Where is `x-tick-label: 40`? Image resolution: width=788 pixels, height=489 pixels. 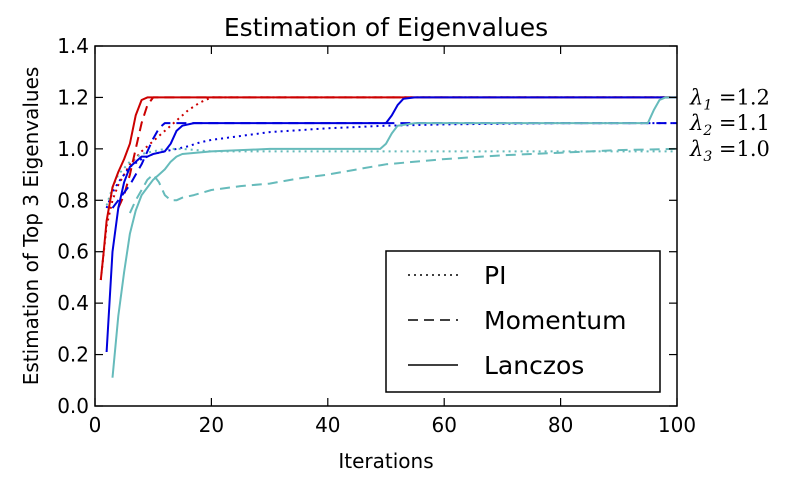
x-tick-label: 40 is located at coordinates (327, 425).